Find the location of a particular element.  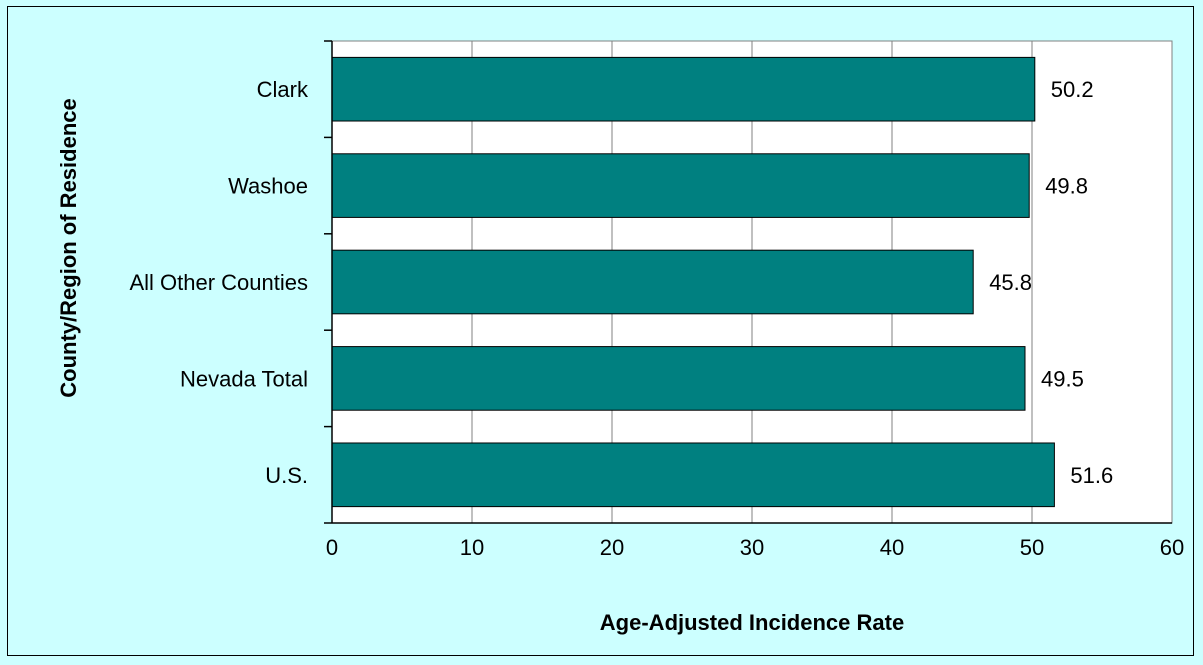

category-label: Clark is located at coordinates (283, 89).